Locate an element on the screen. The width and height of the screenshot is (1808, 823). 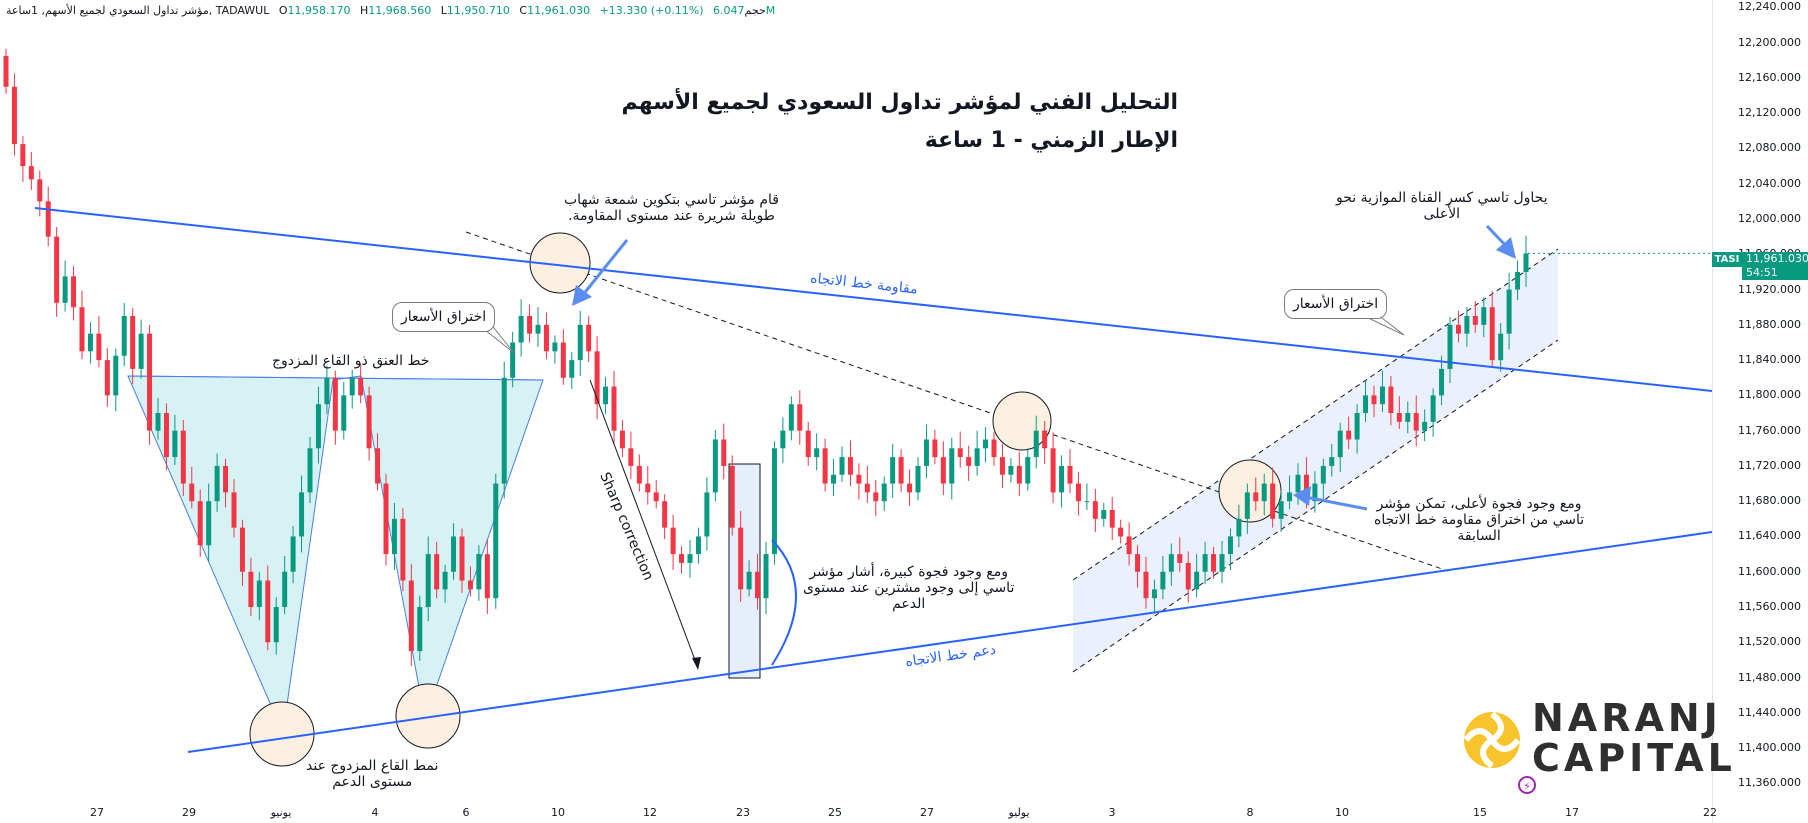
arrow-gap-up is located at coordinates (1336, 503).